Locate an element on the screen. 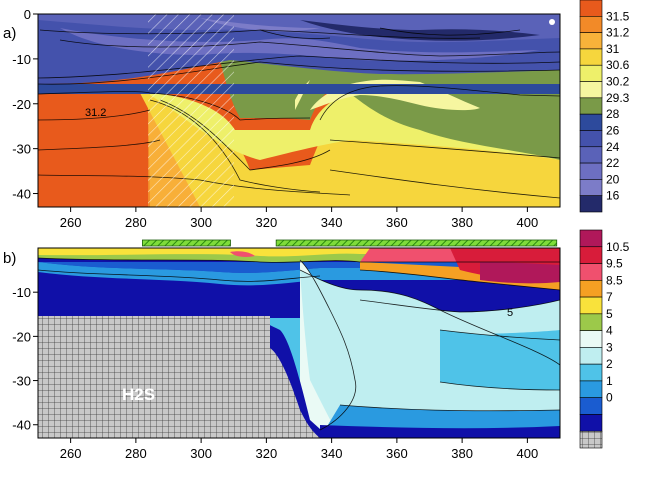 This screenshot has height=478, width=645. colorbar-b-label-0: 10.5 is located at coordinates (618, 247).